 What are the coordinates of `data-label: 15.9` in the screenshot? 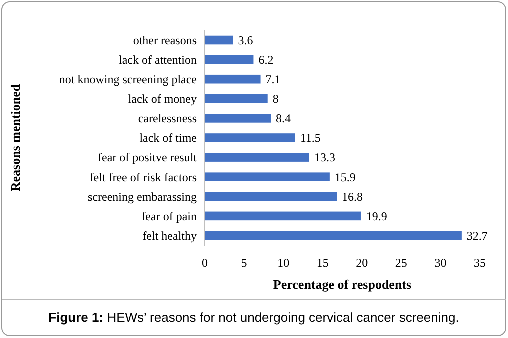 It's located at (345, 177).